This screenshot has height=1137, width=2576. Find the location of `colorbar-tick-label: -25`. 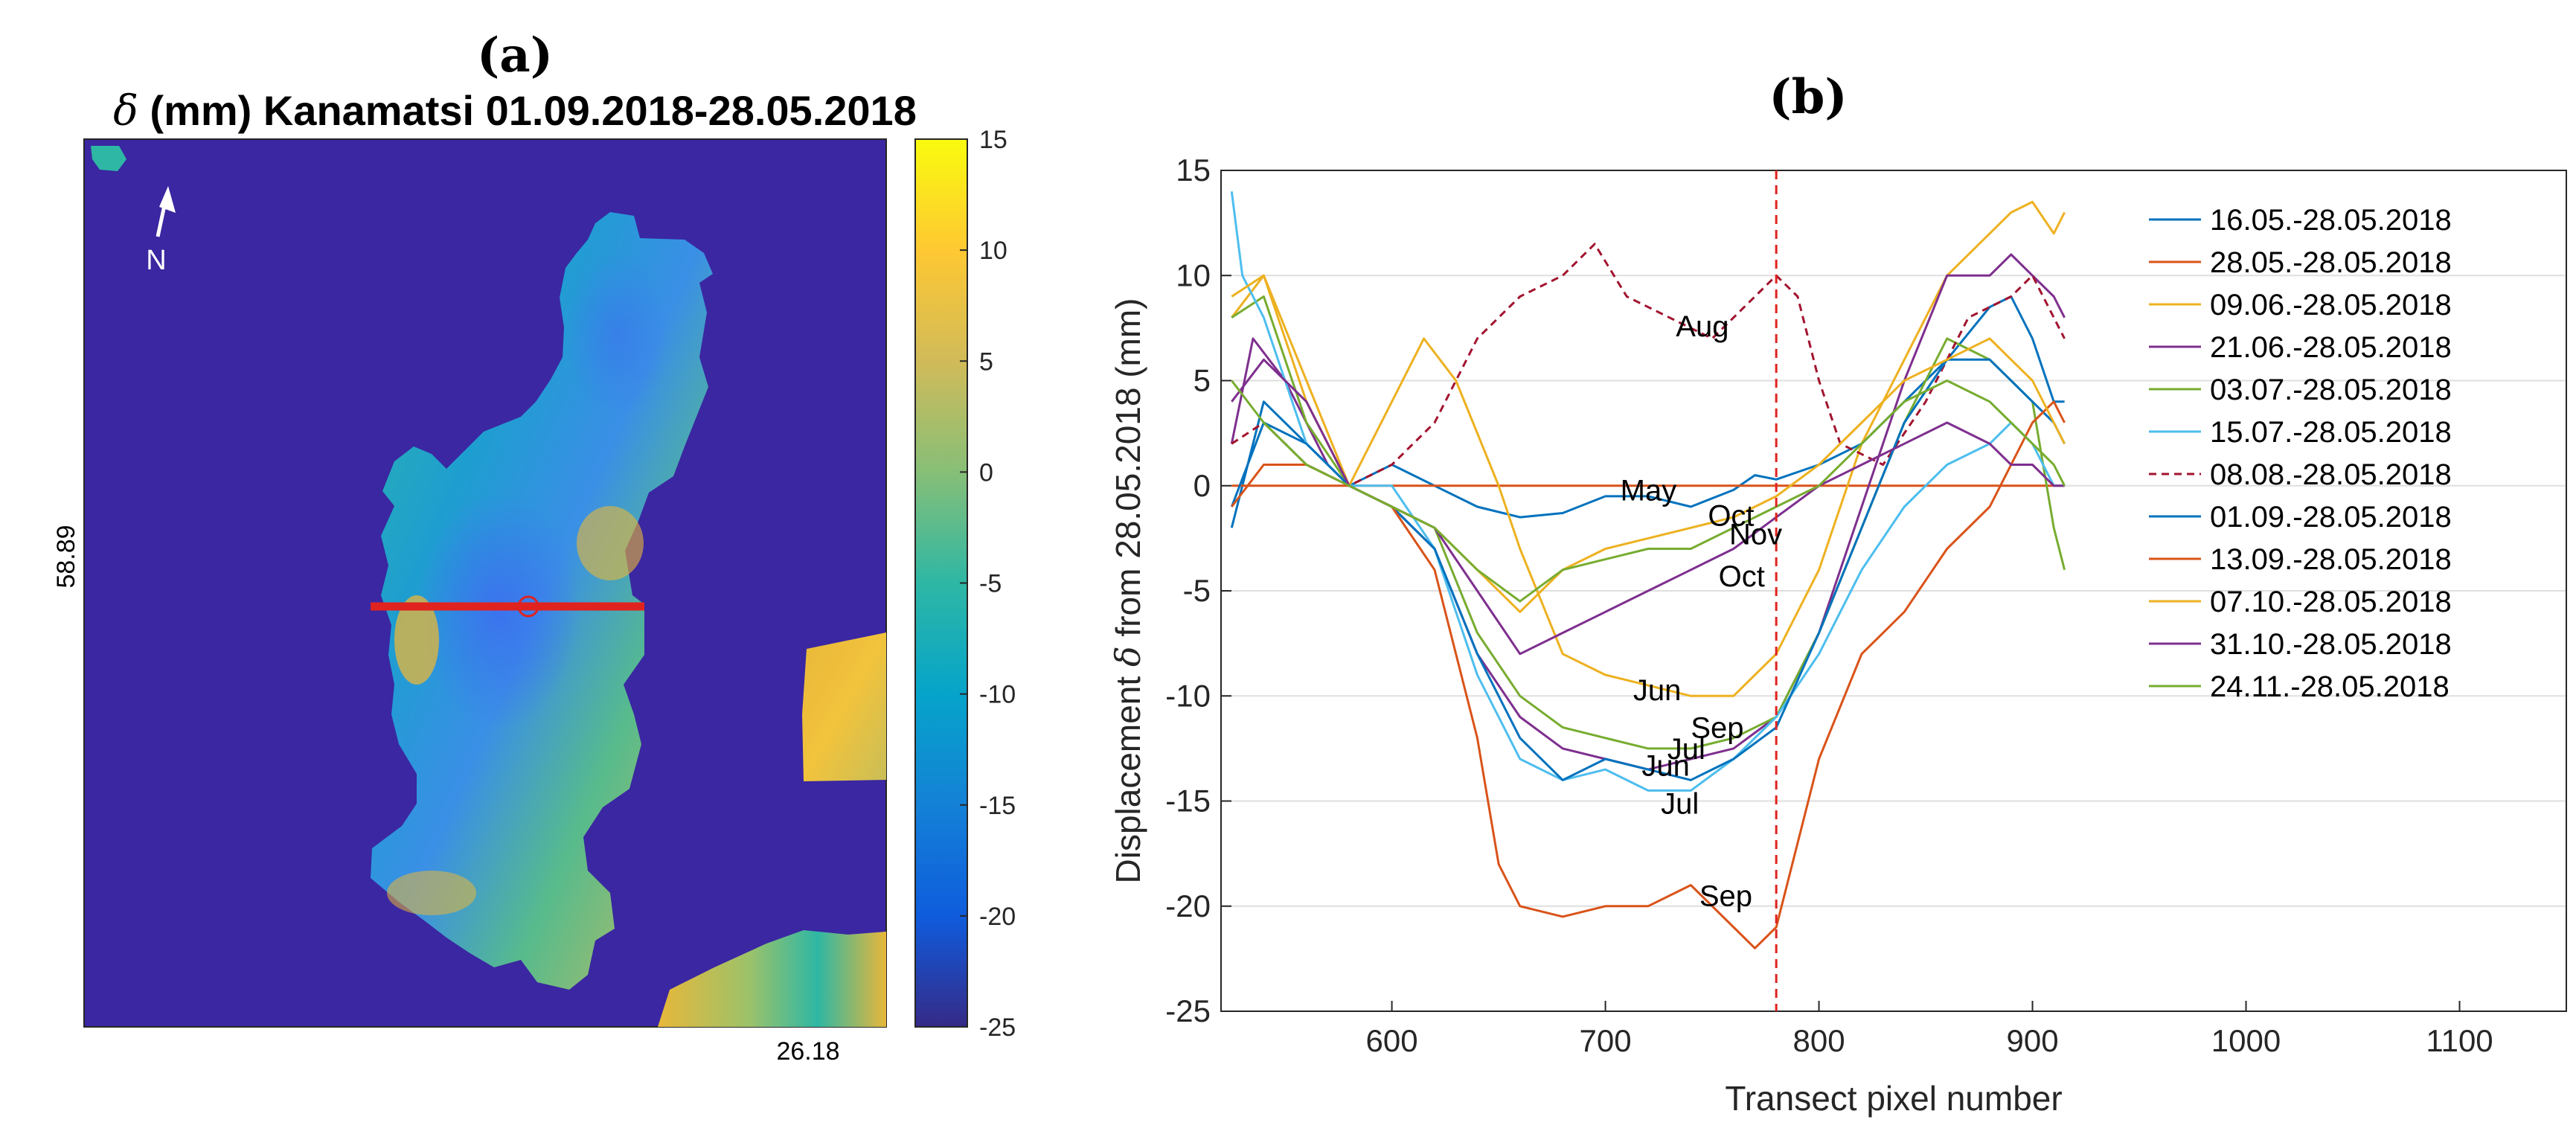

colorbar-tick-label: -25 is located at coordinates (997, 1027).